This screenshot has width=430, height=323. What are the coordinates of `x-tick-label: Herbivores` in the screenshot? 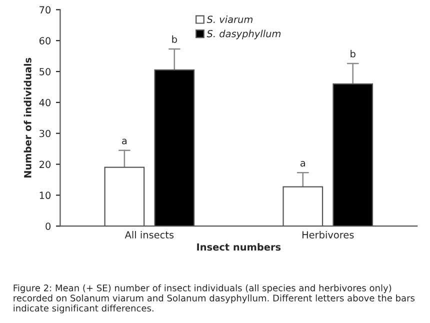 It's located at (328, 234).